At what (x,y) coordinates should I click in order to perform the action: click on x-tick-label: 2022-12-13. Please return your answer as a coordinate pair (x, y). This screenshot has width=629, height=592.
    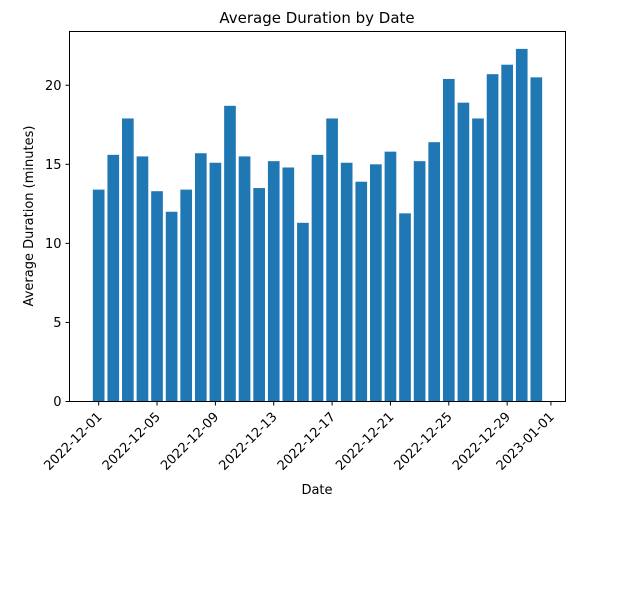
    Looking at the image, I should click on (249, 442).